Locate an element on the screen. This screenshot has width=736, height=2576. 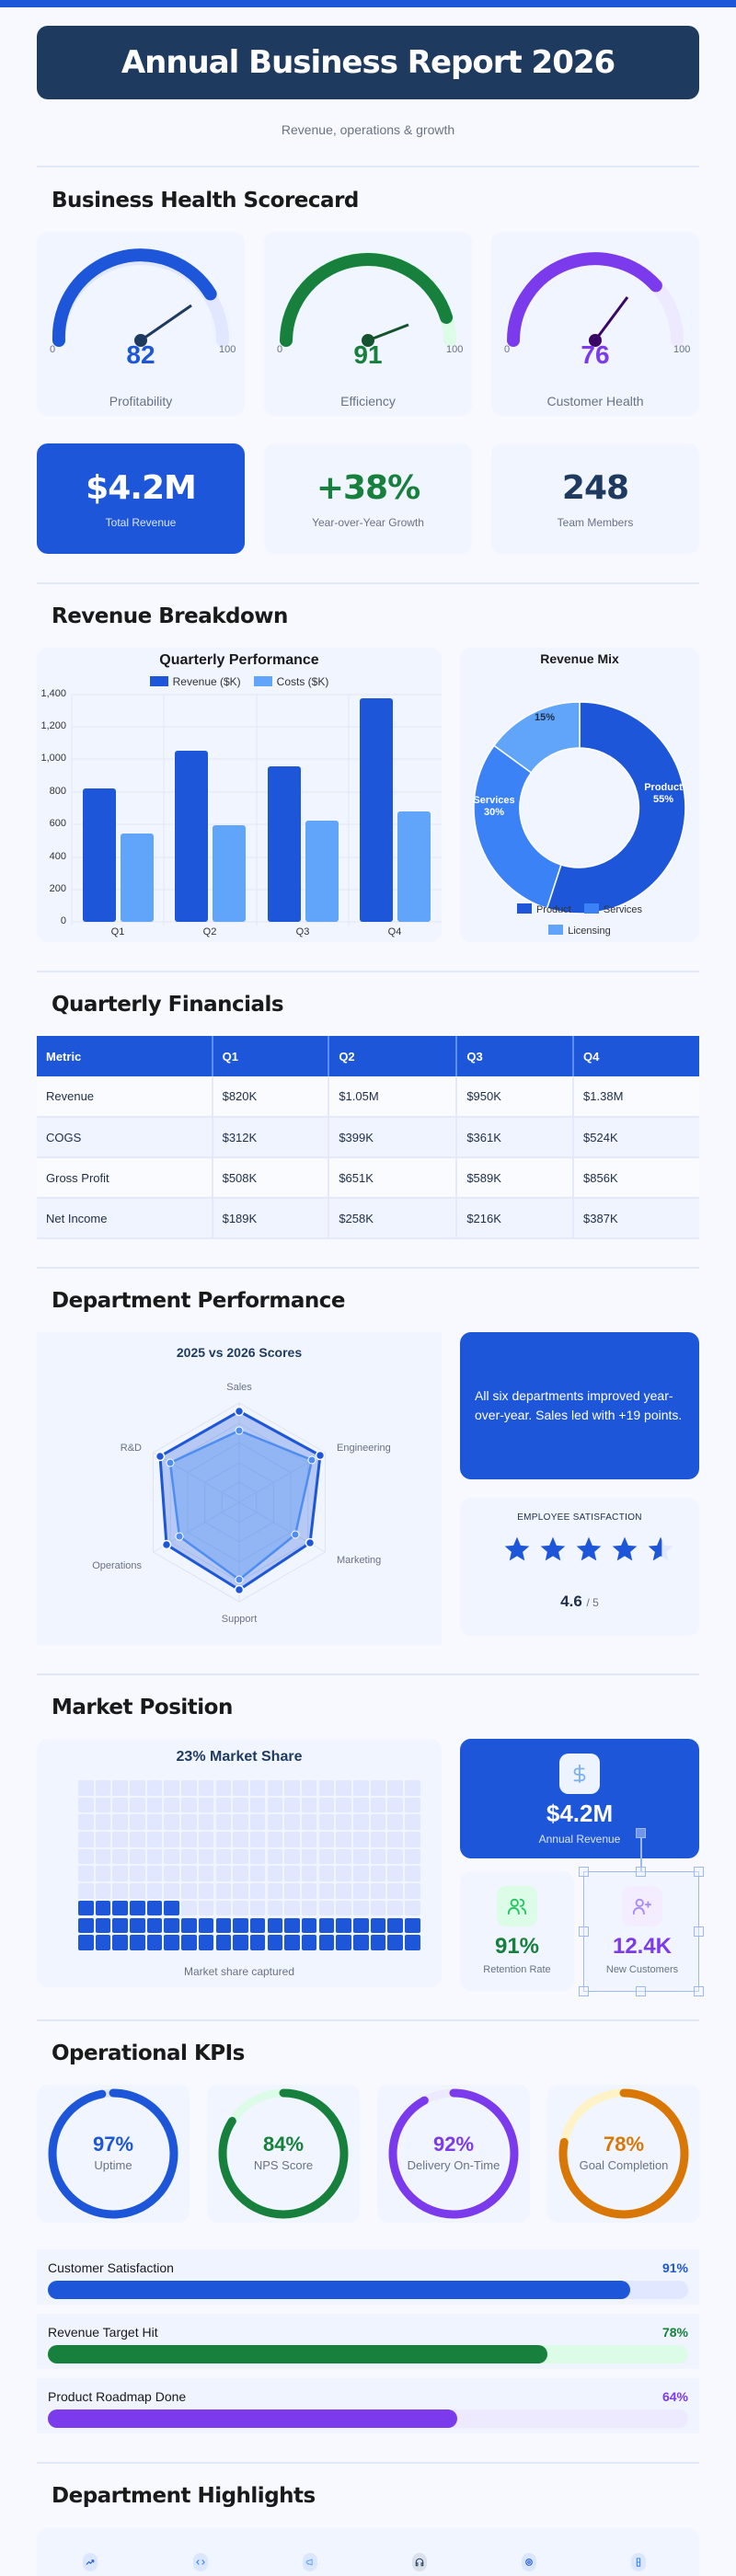
section-title-kpis: Operational KPIs is located at coordinates (148, 2053).